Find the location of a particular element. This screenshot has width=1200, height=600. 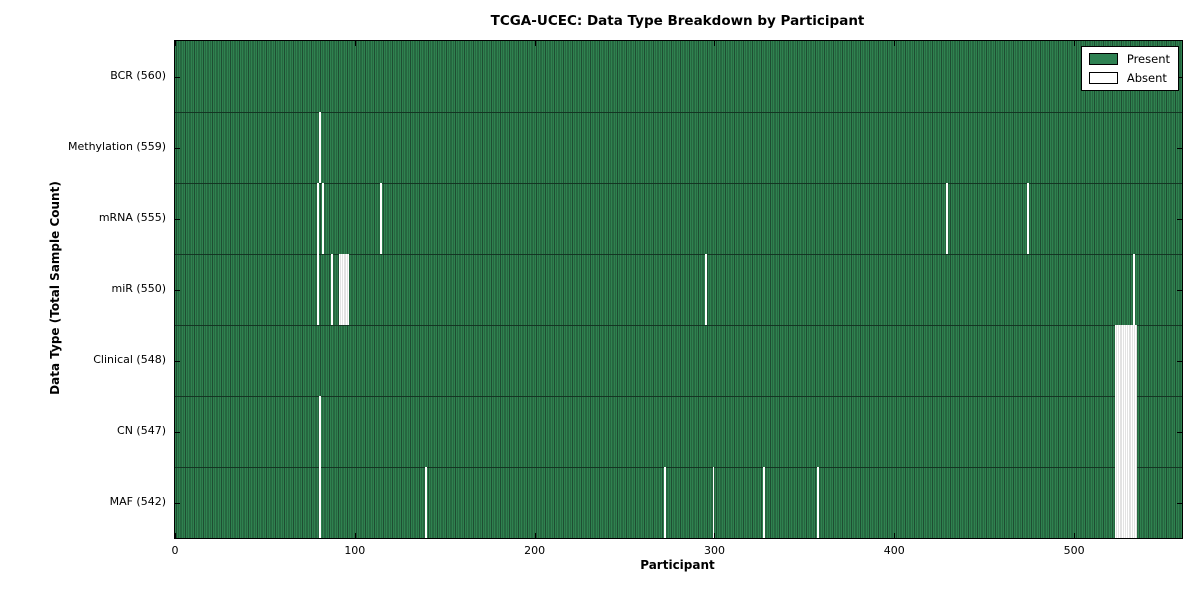

legend: Present Absent is located at coordinates (1129, 68).